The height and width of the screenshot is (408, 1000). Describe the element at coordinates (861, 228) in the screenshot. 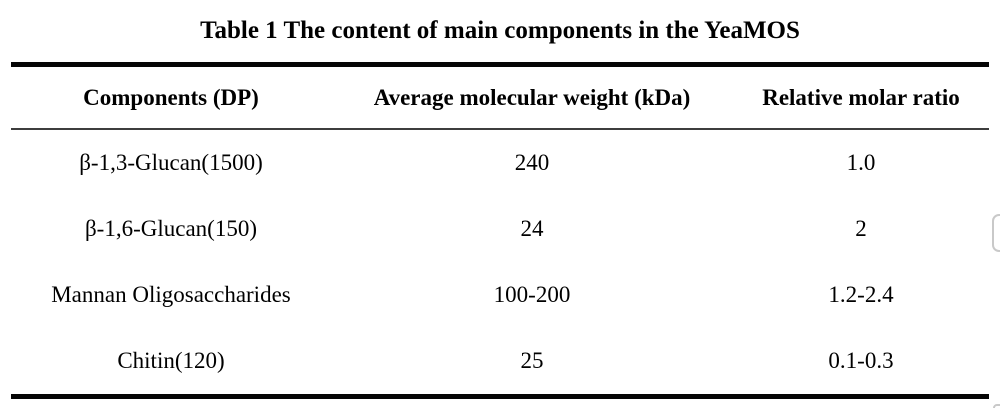

I see `cell-molar-ratio: 2` at that location.